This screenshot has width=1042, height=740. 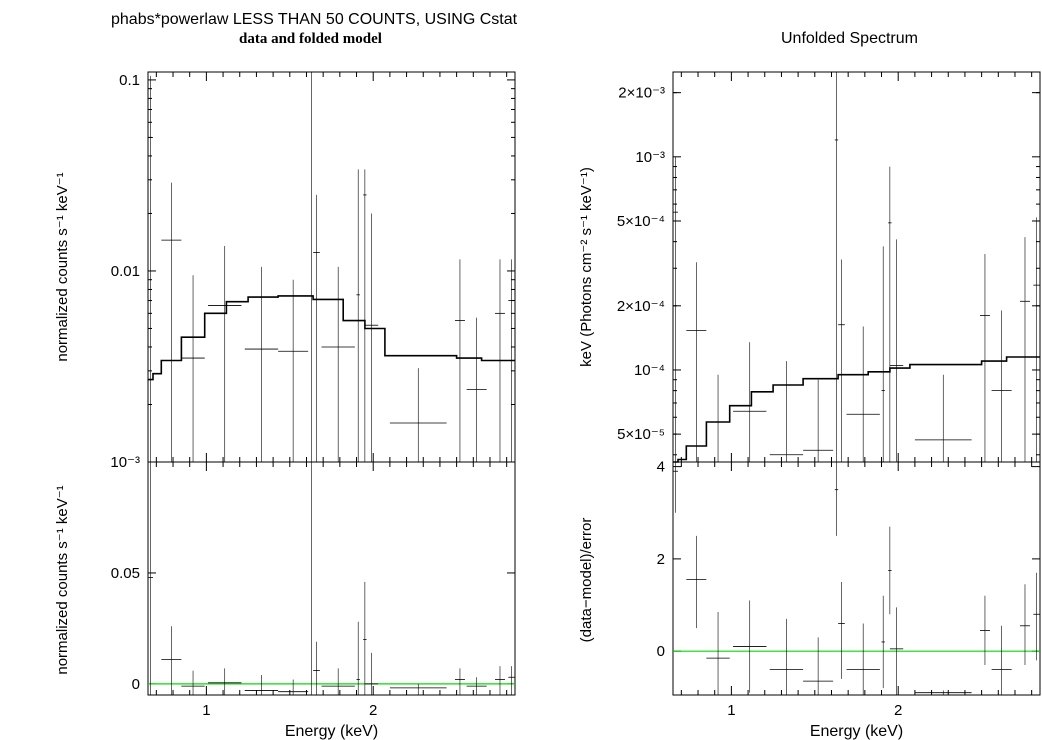 What do you see at coordinates (62, 266) in the screenshot?
I see `left_top-ylabel: normalized counts s⁻¹ keV⁻¹` at bounding box center [62, 266].